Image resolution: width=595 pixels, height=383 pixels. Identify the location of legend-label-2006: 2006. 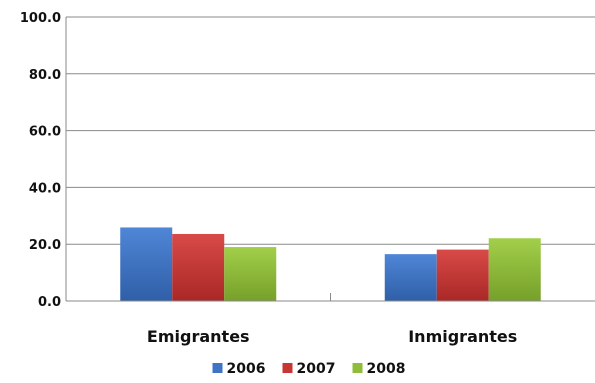
(246, 369).